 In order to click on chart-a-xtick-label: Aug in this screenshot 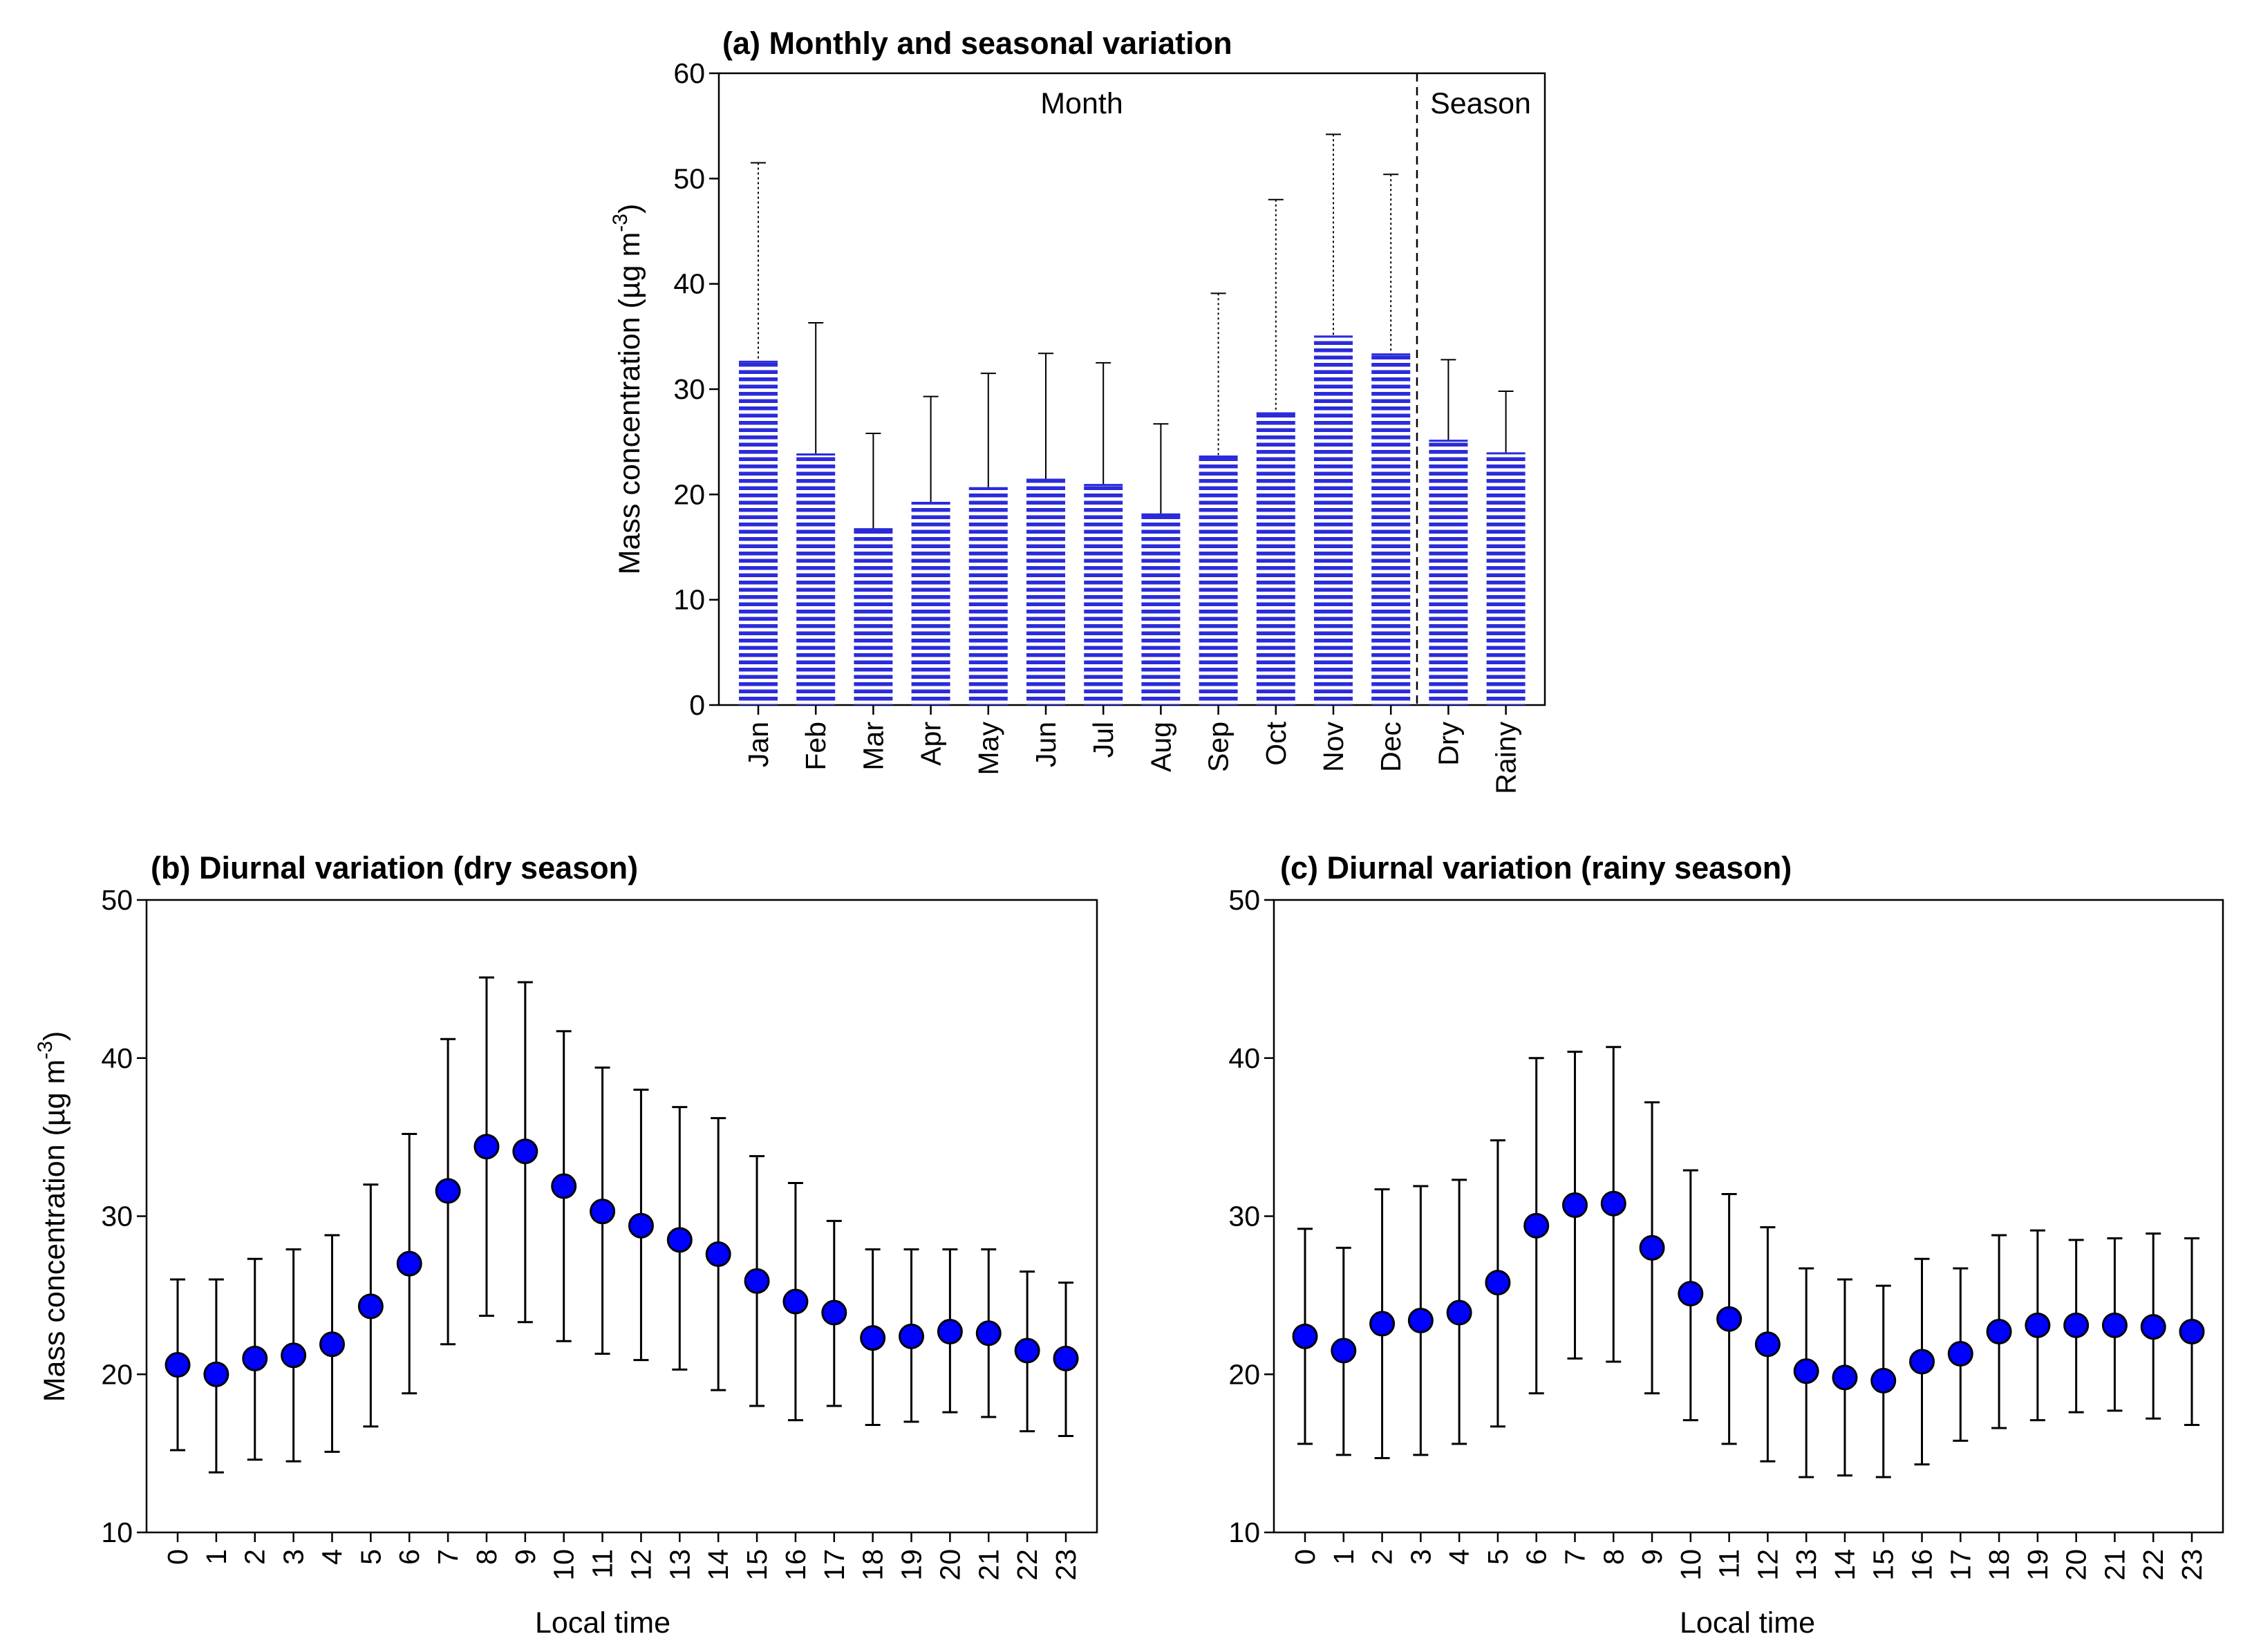, I will do `click(1160, 747)`.